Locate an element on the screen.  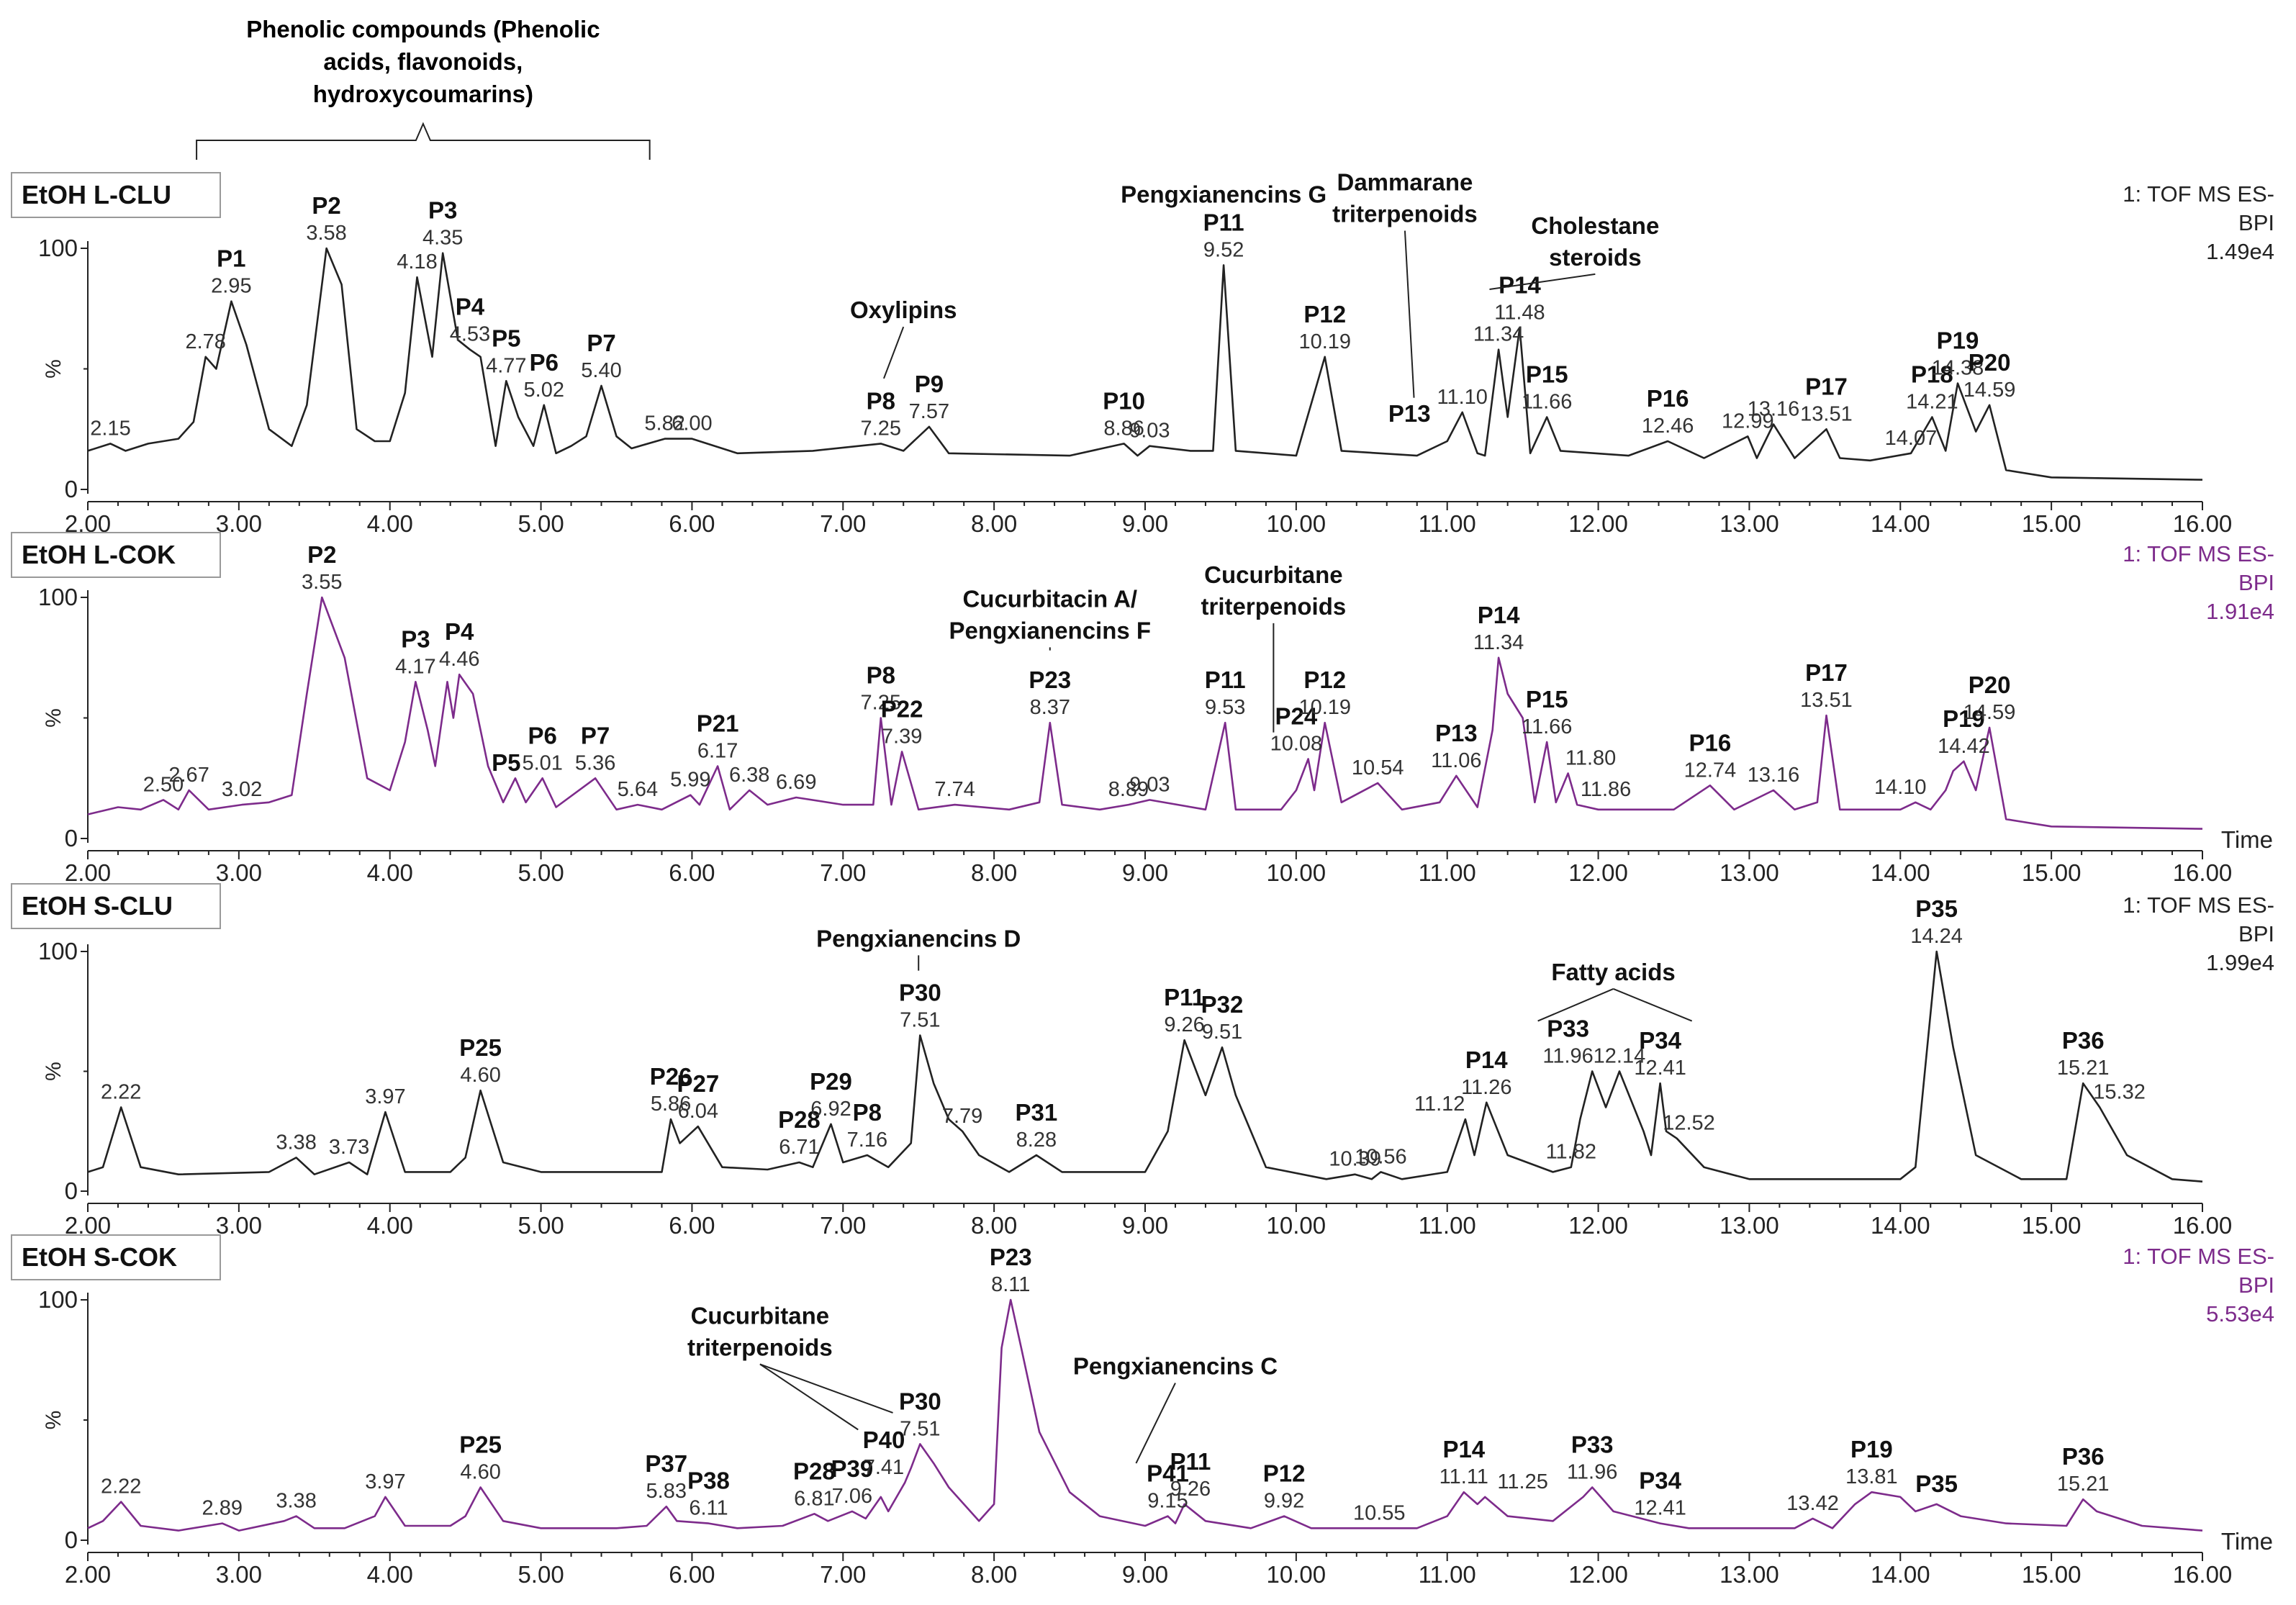
panel-info-2: 1.99e4 is located at coordinates (2240, 962).